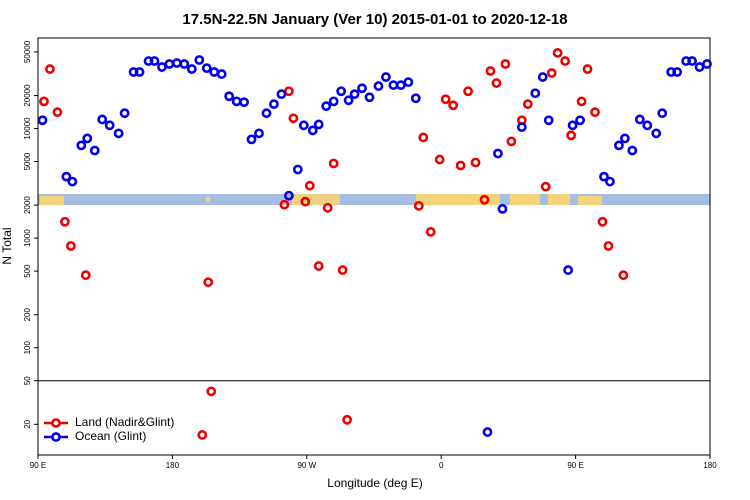 Image resolution: width=750 pixels, height=500 pixels. I want to click on x-axis-label: Longitude (deg E), so click(374, 483).